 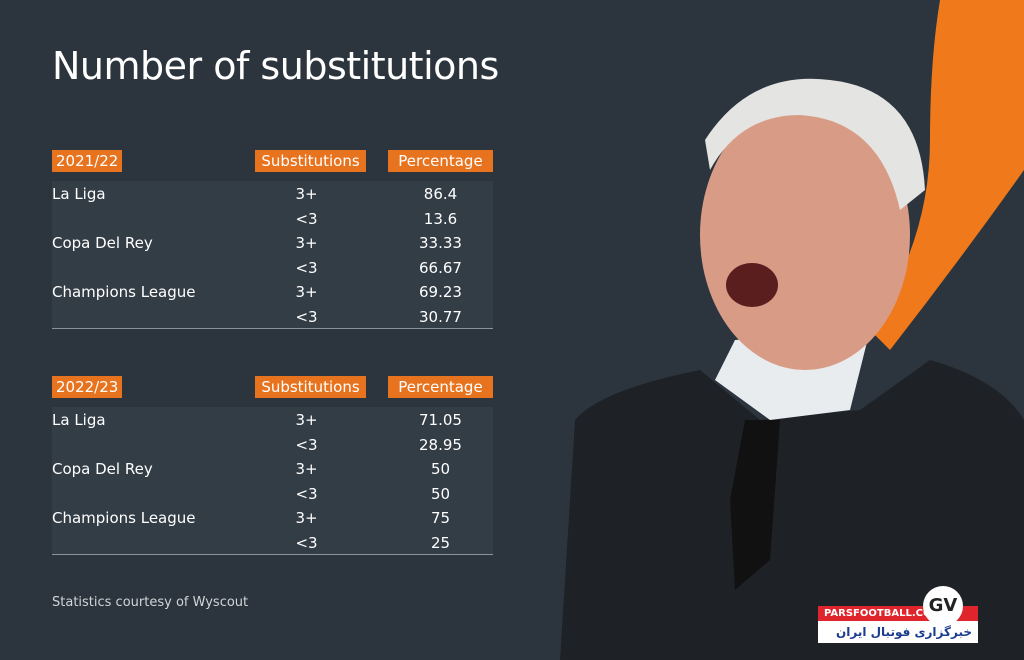 I want to click on mouth, so click(x=752, y=285).